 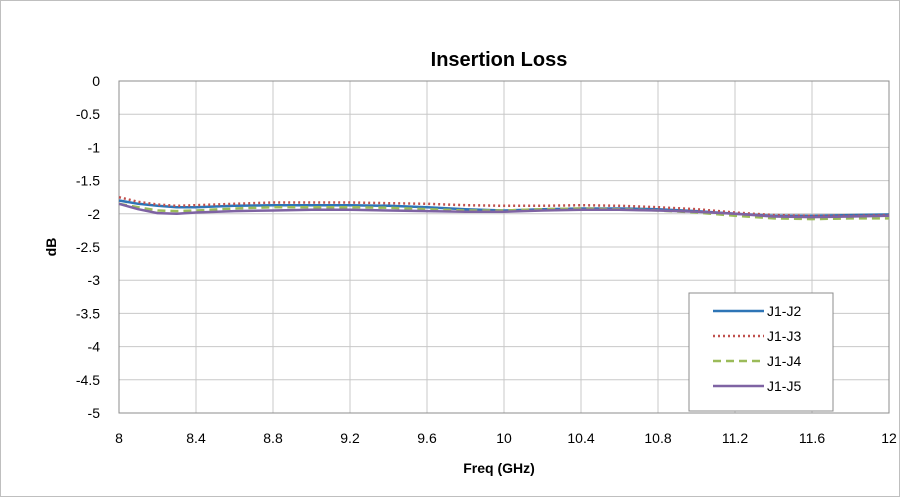 I want to click on y-tick-label: -5, so click(x=94, y=413).